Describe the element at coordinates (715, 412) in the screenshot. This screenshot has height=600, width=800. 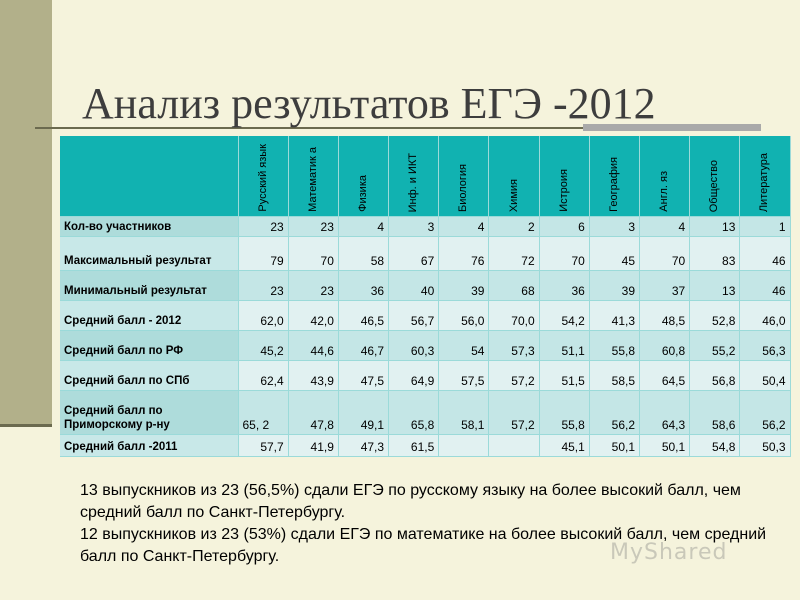
I see `table-cell: 58,6` at that location.